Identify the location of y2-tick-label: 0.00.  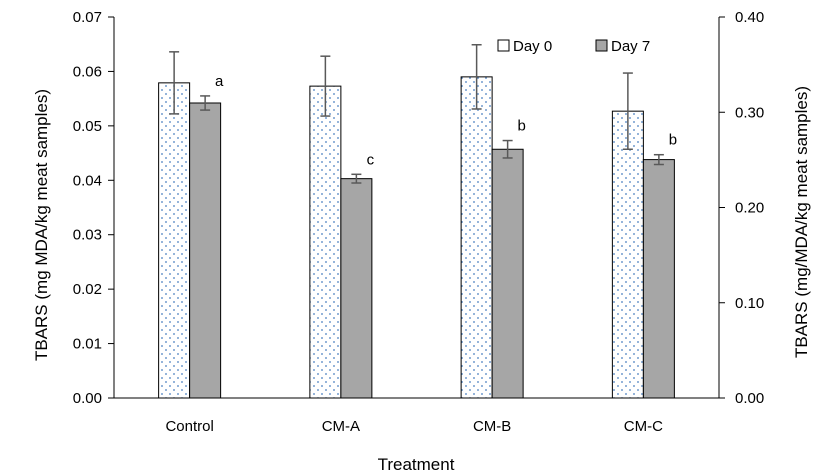
(749, 398).